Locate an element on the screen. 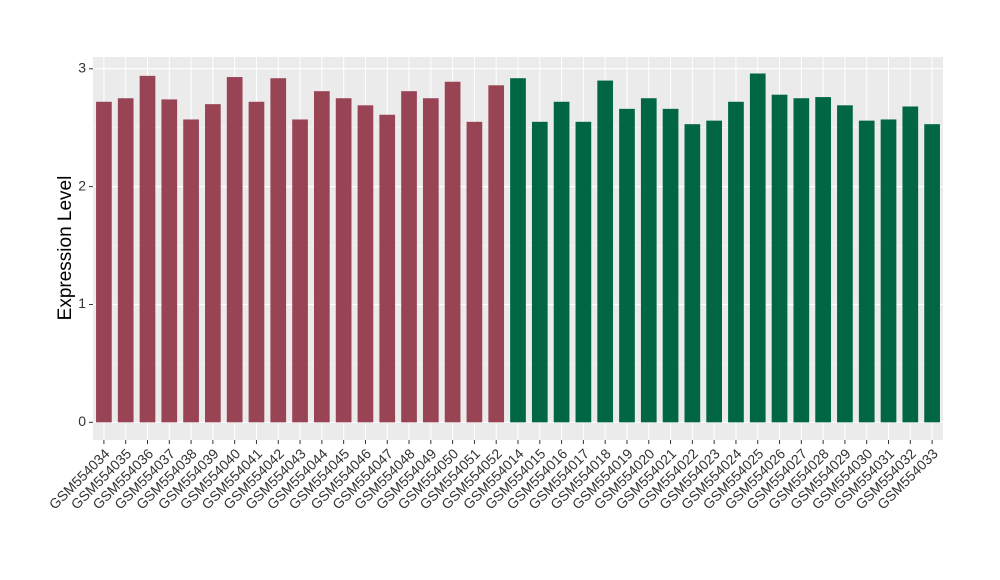 This screenshot has width=1000, height=580. y-tick-label: 2 is located at coordinates (82, 185).